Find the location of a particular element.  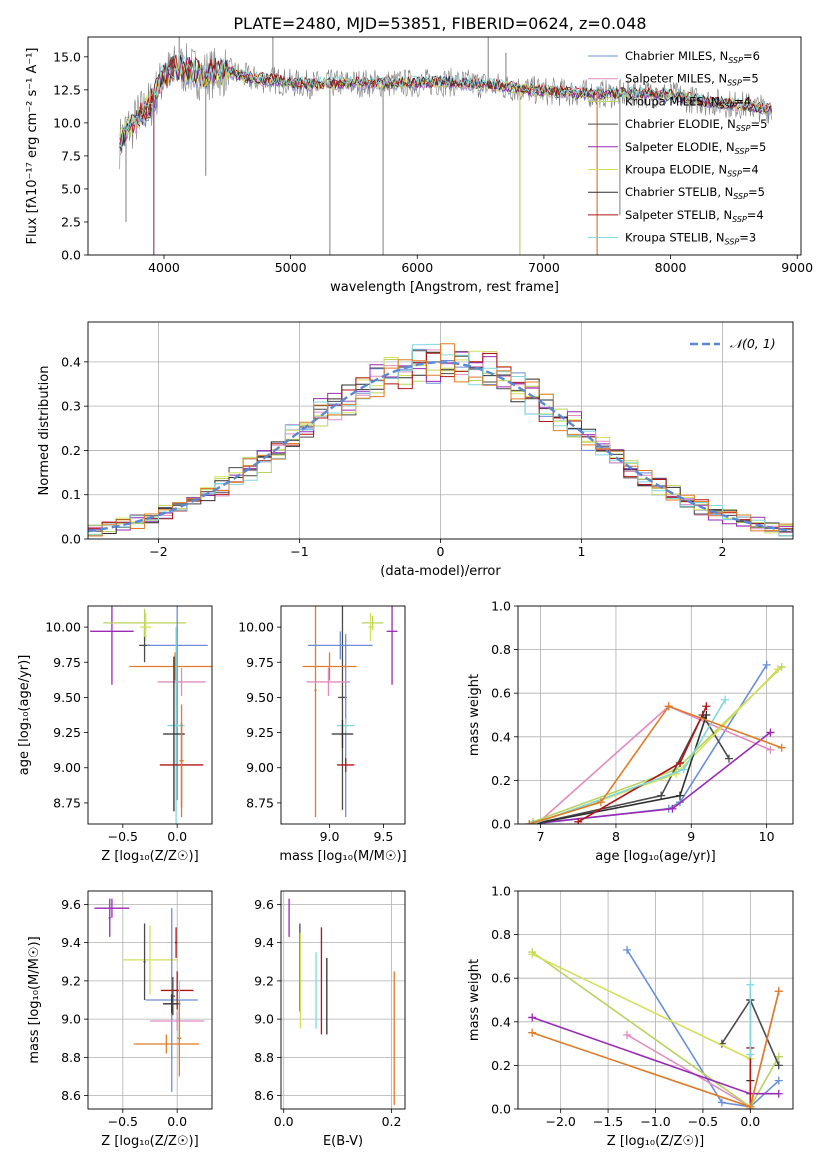

mass_weight_vs_age-ytick-label: 0.2 is located at coordinates (501, 780).